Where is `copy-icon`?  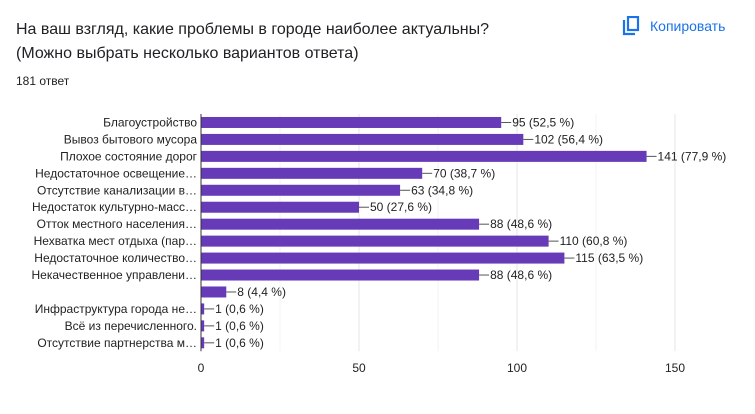
copy-icon is located at coordinates (631, 26).